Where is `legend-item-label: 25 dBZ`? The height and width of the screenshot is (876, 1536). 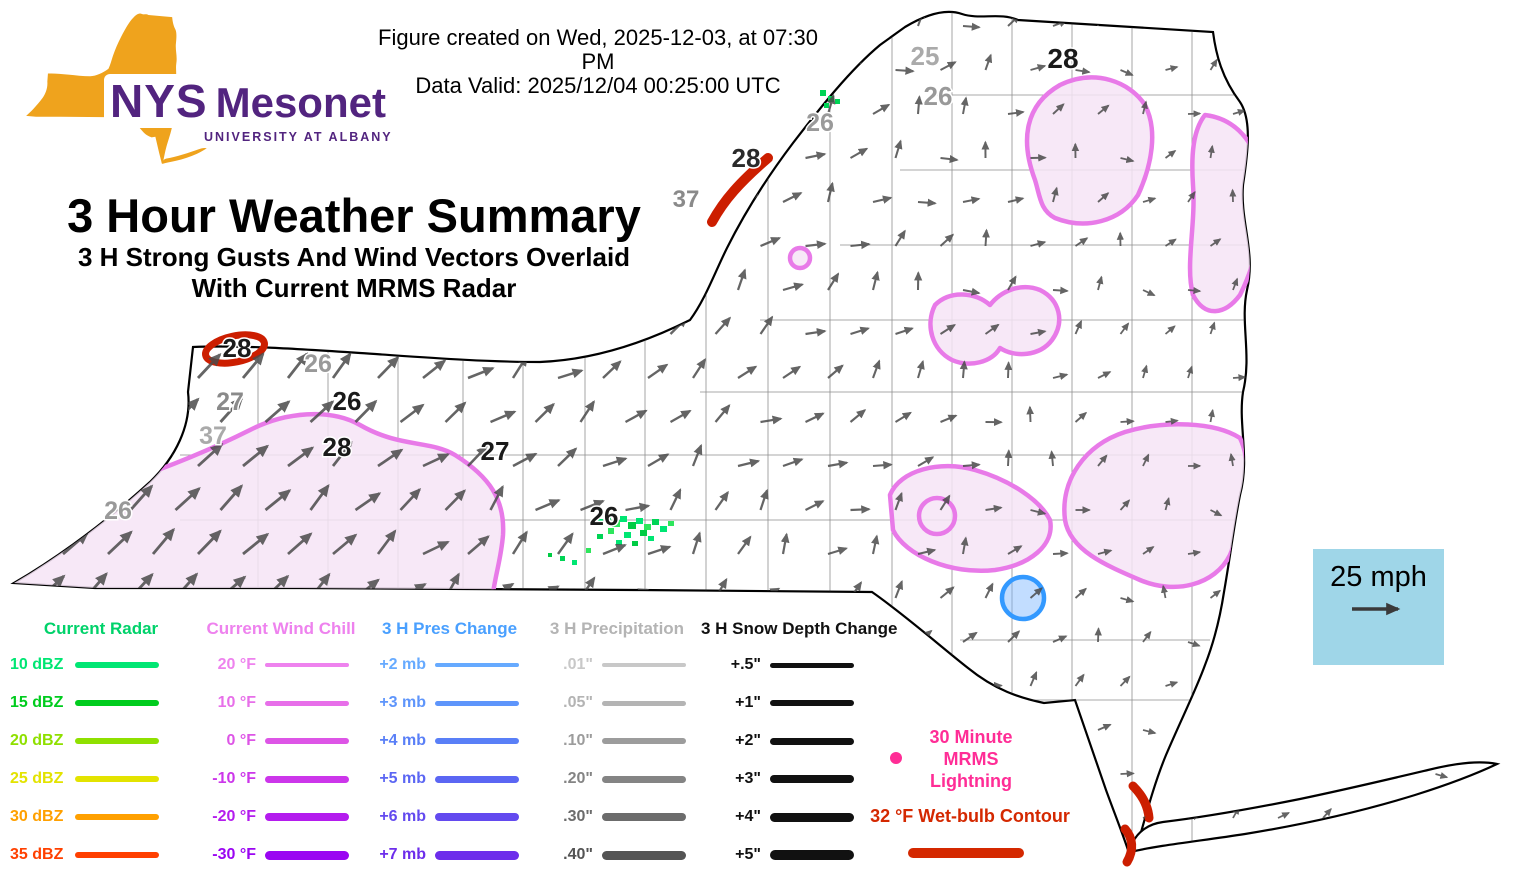
legend-item-label: 25 dBZ is located at coordinates (37, 778).